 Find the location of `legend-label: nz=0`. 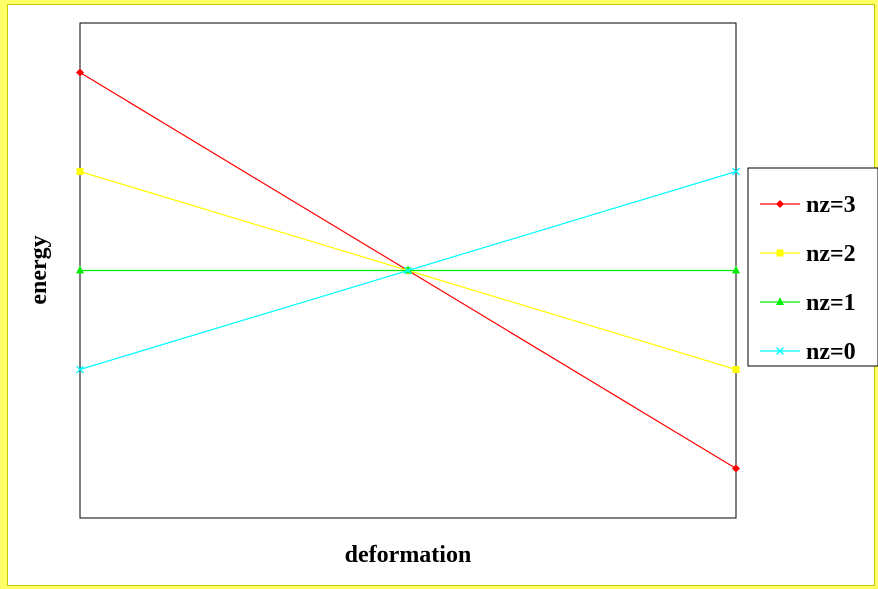

legend-label: nz=0 is located at coordinates (831, 352).